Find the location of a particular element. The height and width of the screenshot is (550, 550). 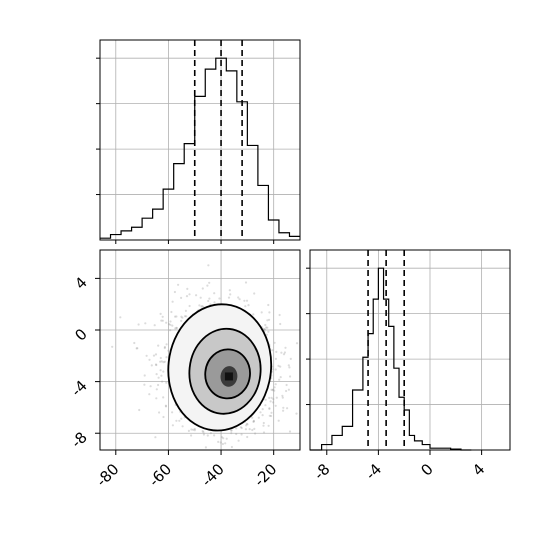

joint-x-tick-label: -40 is located at coordinates (213, 475).